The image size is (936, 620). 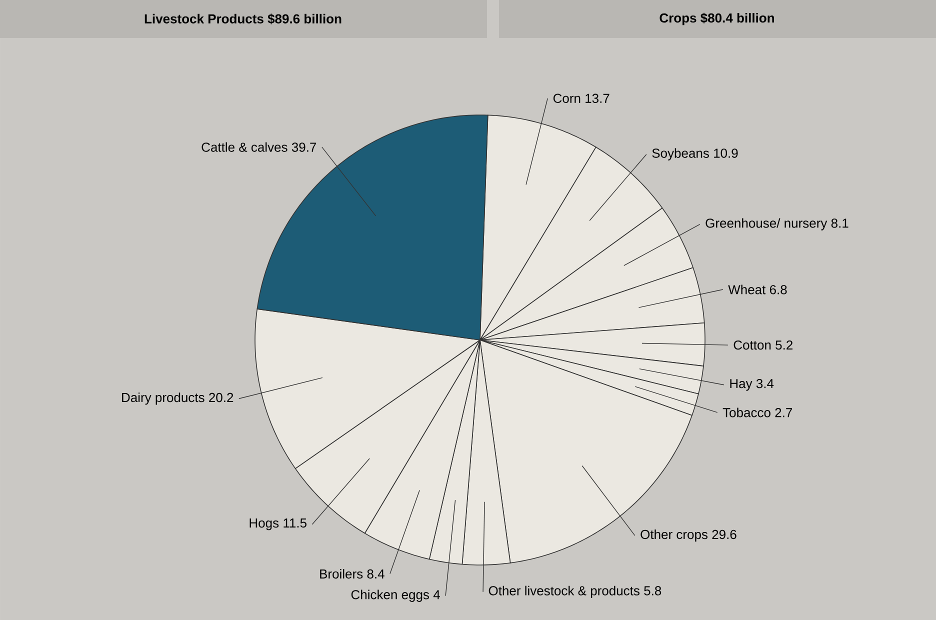 I want to click on slice-label: Chicken eggs, so click(x=390, y=596).